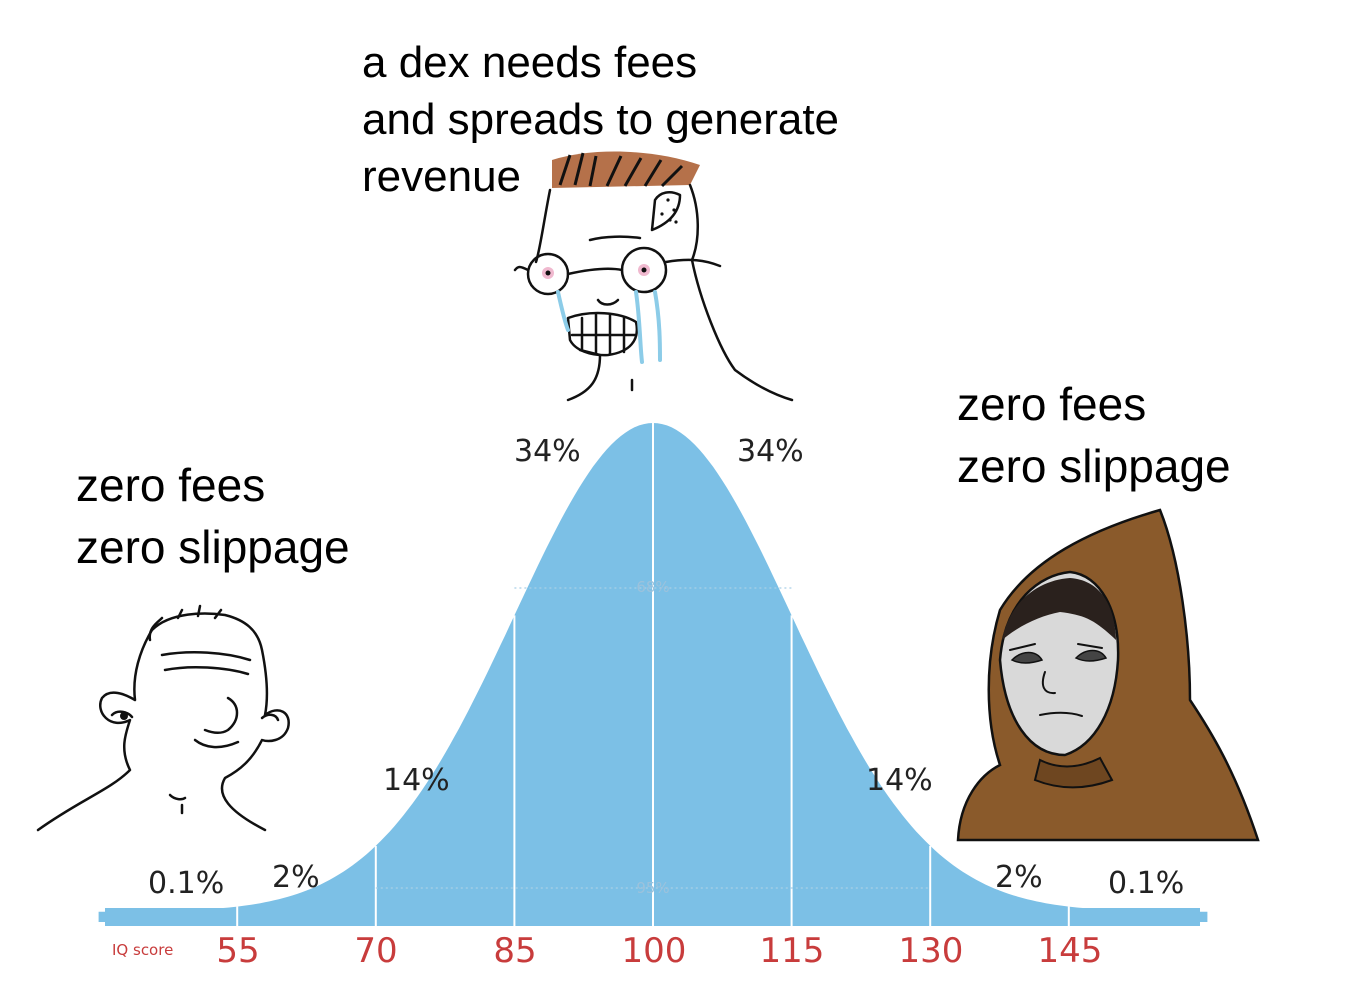  I want to click on wojak-smiling-icon, so click(163, 718).